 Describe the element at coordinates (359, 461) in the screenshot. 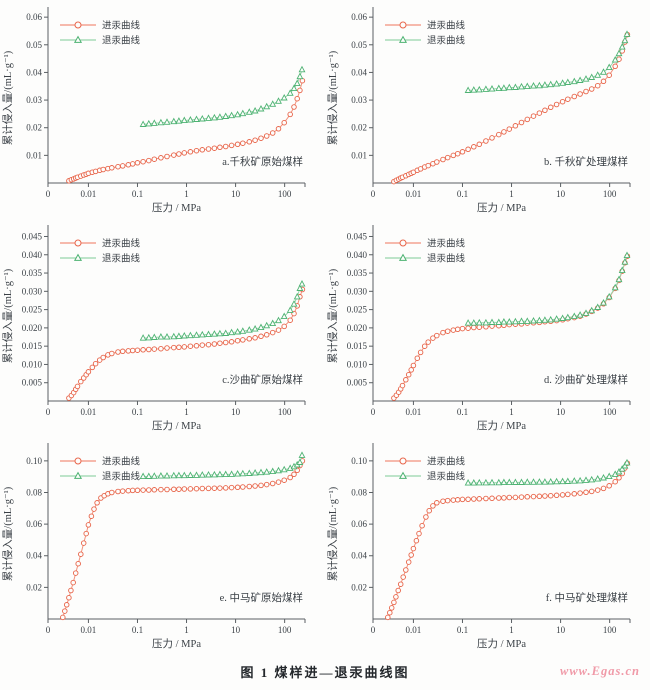

I see `y-tick-label: 0.10` at that location.